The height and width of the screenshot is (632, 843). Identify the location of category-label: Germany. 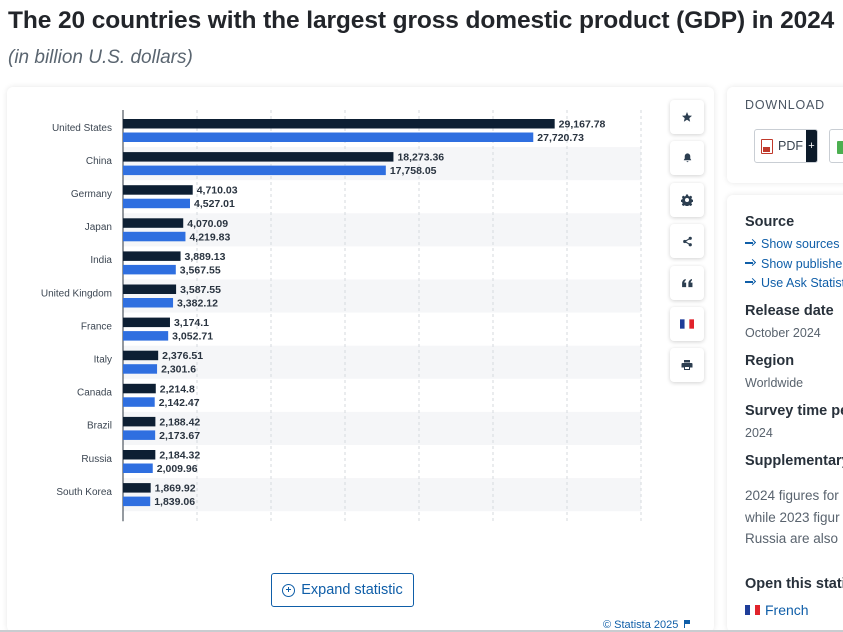
(91, 194).